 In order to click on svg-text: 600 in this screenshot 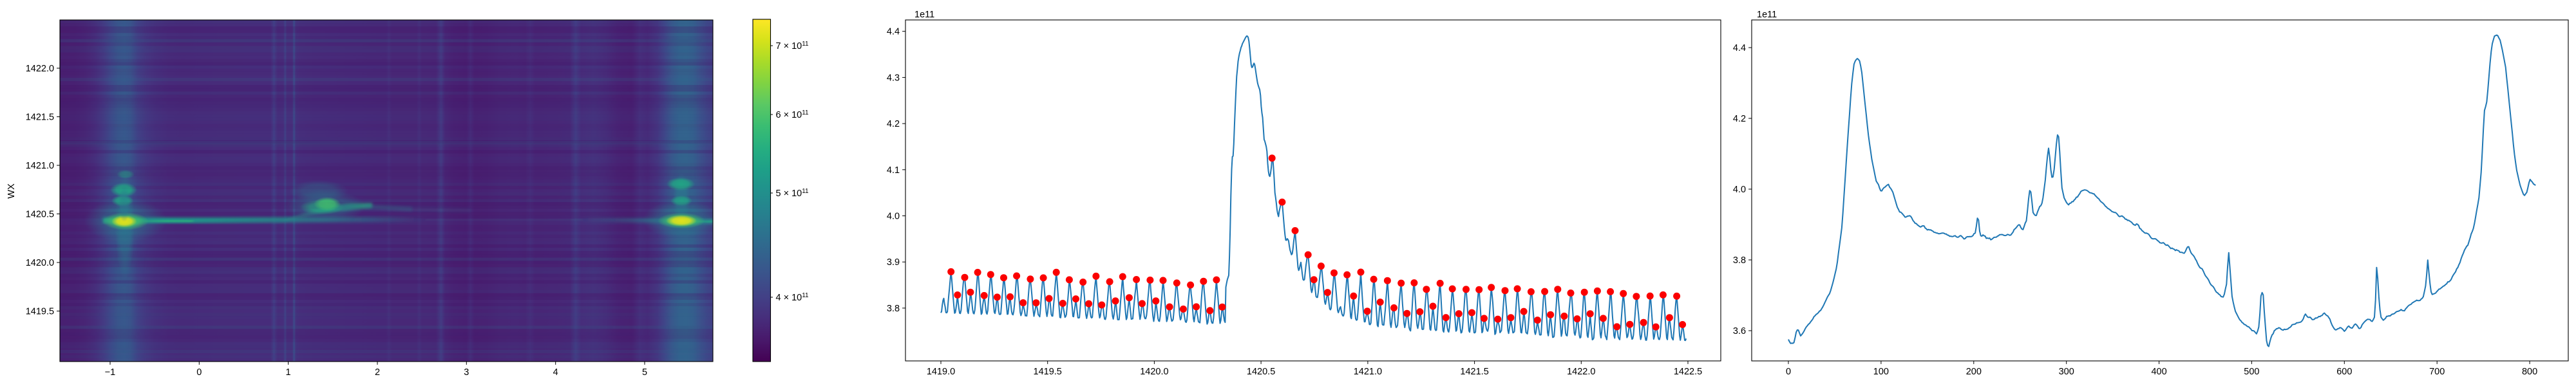, I will do `click(2344, 372)`.